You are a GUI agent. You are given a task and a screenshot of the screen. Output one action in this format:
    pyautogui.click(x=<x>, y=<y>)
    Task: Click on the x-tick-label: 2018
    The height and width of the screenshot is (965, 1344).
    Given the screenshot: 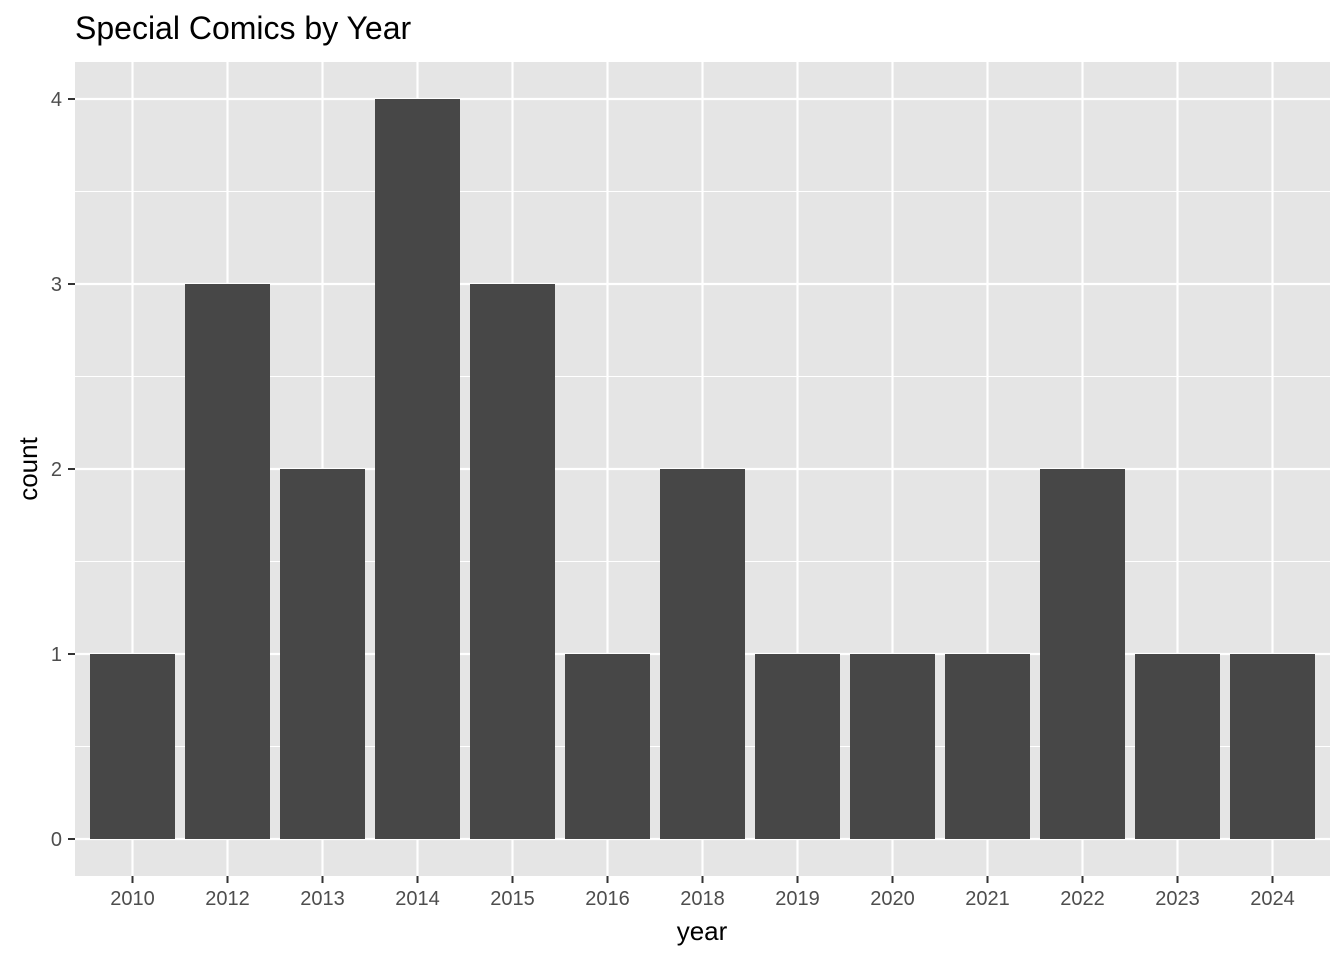 What is the action you would take?
    pyautogui.click(x=702, y=899)
    